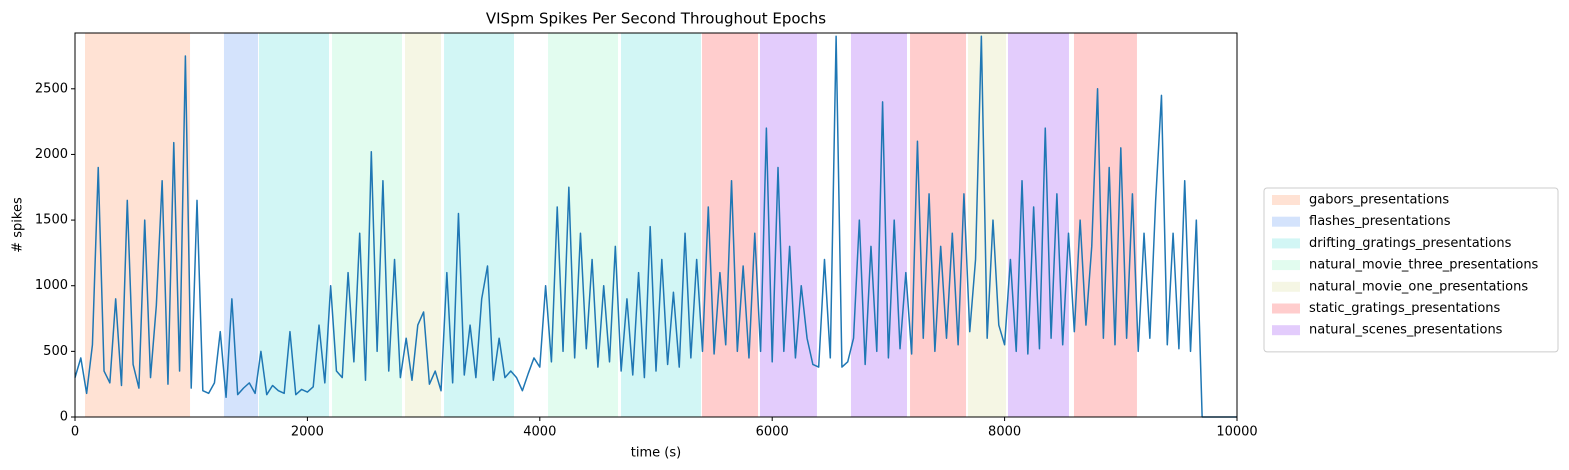 The width and height of the screenshot is (1569, 470). What do you see at coordinates (55, 351) in the screenshot?
I see `y-tick-label: 500` at bounding box center [55, 351].